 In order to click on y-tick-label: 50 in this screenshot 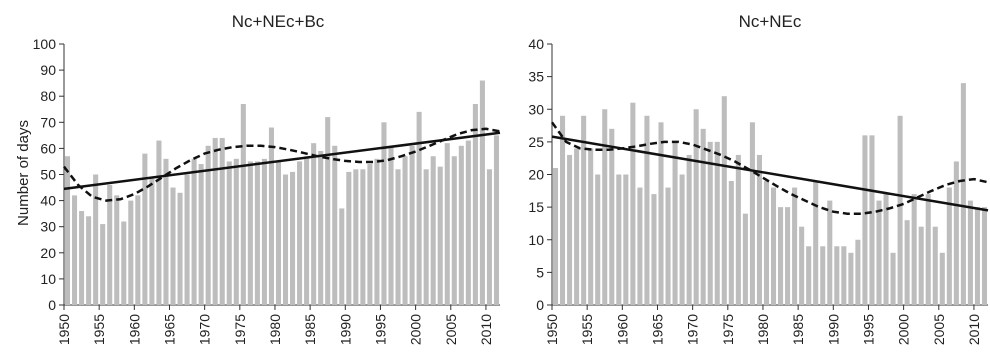, I will do `click(48, 175)`.